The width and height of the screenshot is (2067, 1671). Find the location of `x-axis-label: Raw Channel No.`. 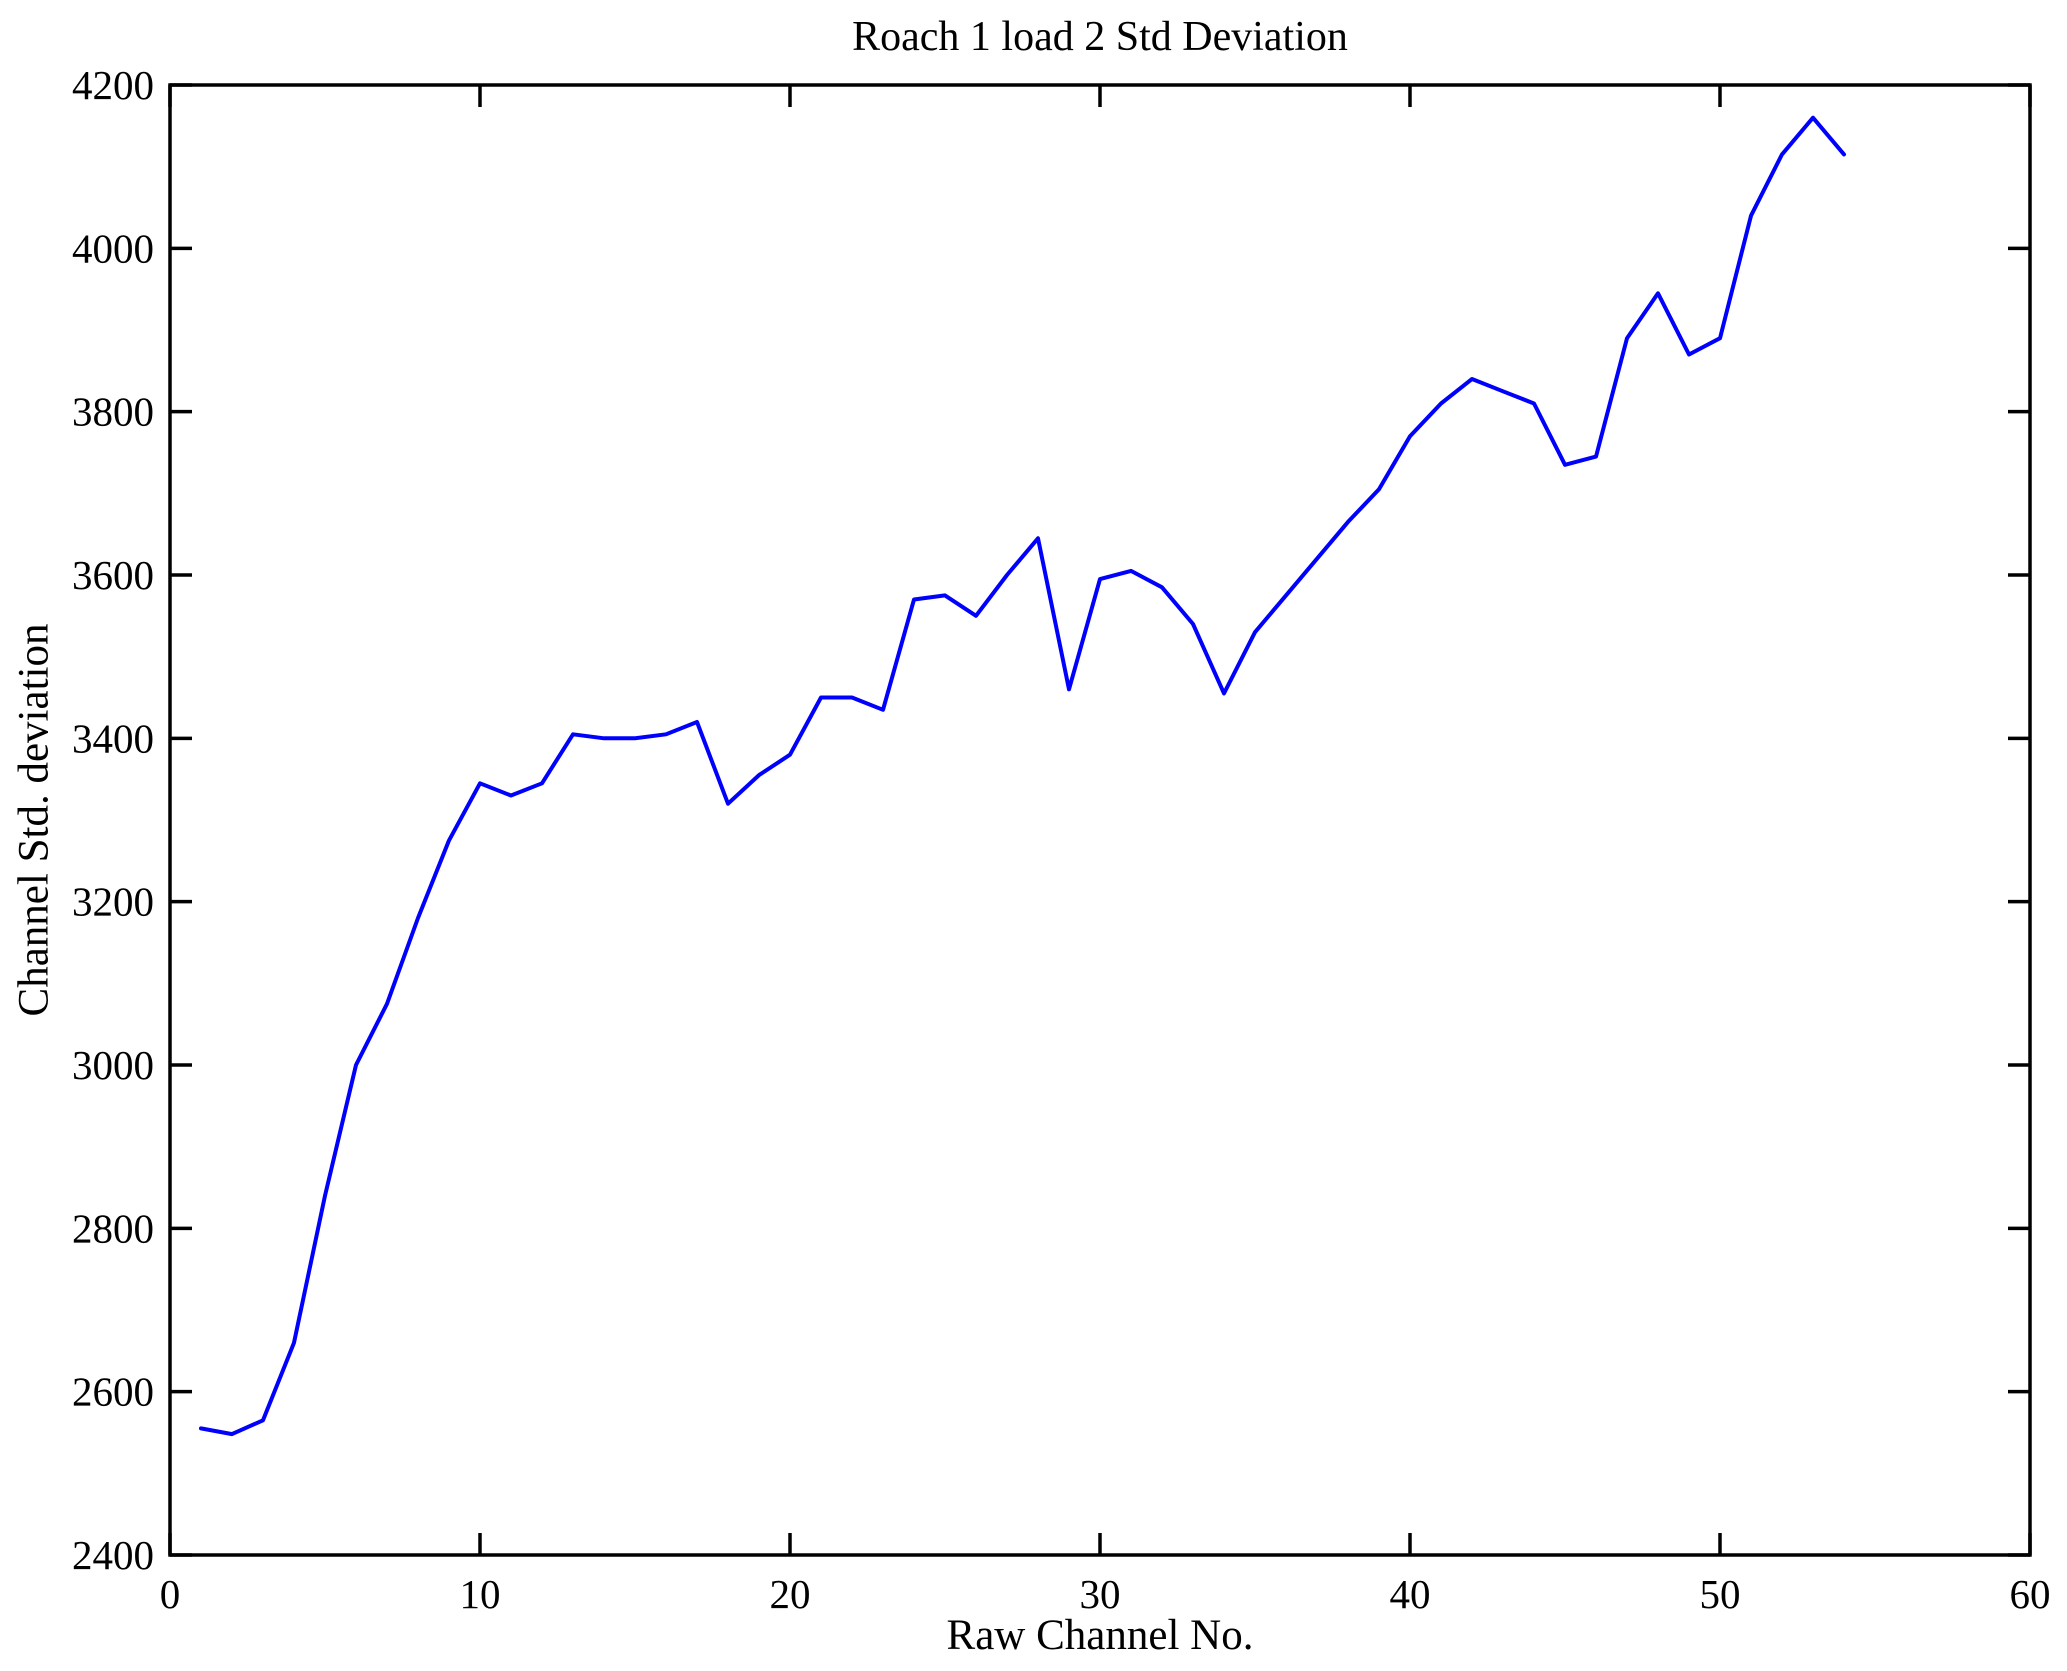

x-axis-label: Raw Channel No. is located at coordinates (1100, 1635).